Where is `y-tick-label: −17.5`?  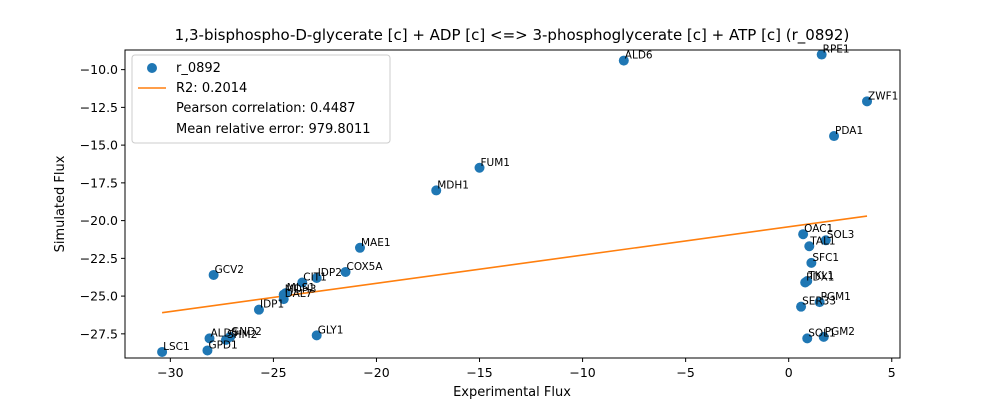 y-tick-label: −17.5 is located at coordinates (99, 182).